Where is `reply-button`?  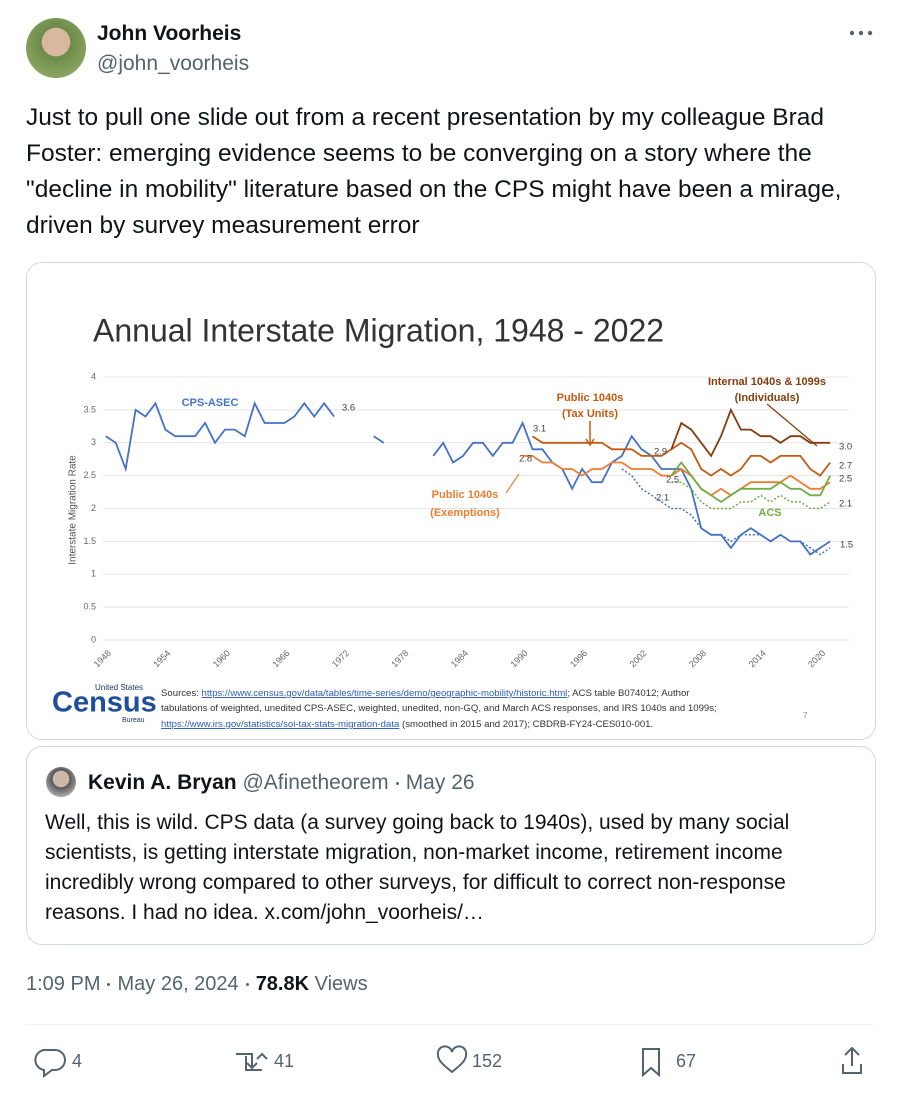
reply-button is located at coordinates (50, 1063).